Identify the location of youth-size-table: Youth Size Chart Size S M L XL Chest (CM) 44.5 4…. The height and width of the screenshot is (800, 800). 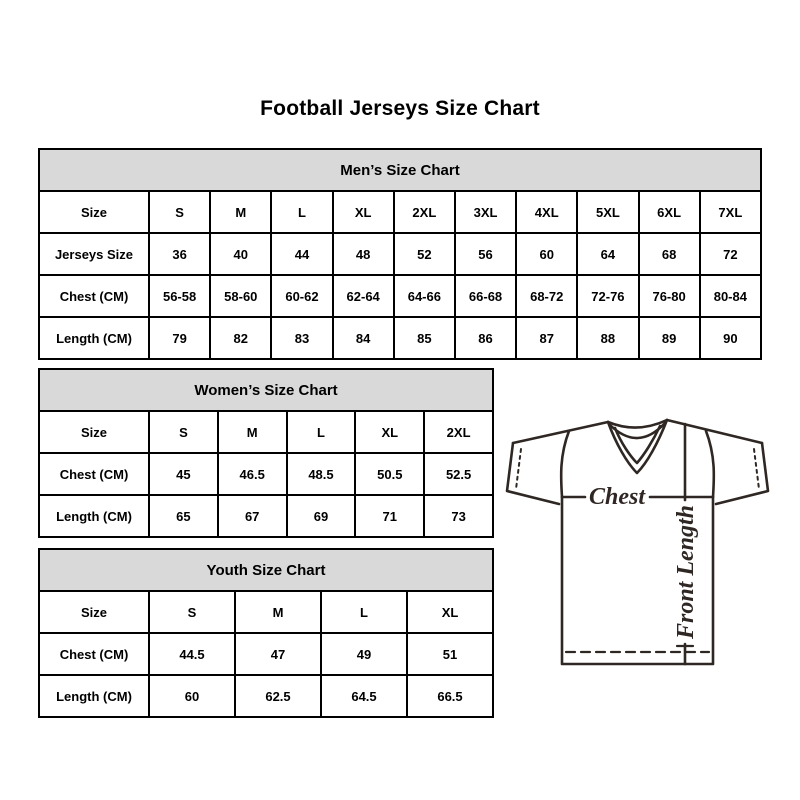
(266, 633).